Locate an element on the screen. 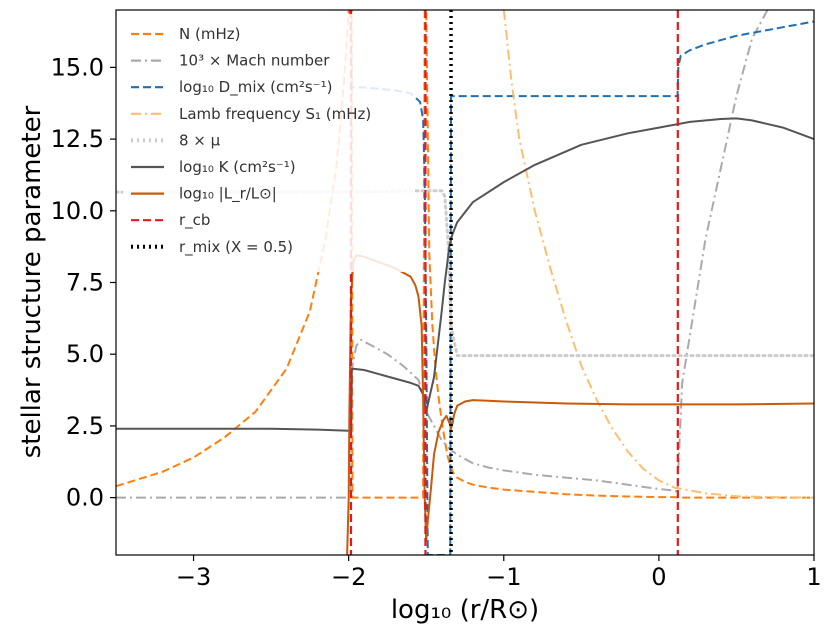  y-tick-label: 2.5 is located at coordinates (85, 426).